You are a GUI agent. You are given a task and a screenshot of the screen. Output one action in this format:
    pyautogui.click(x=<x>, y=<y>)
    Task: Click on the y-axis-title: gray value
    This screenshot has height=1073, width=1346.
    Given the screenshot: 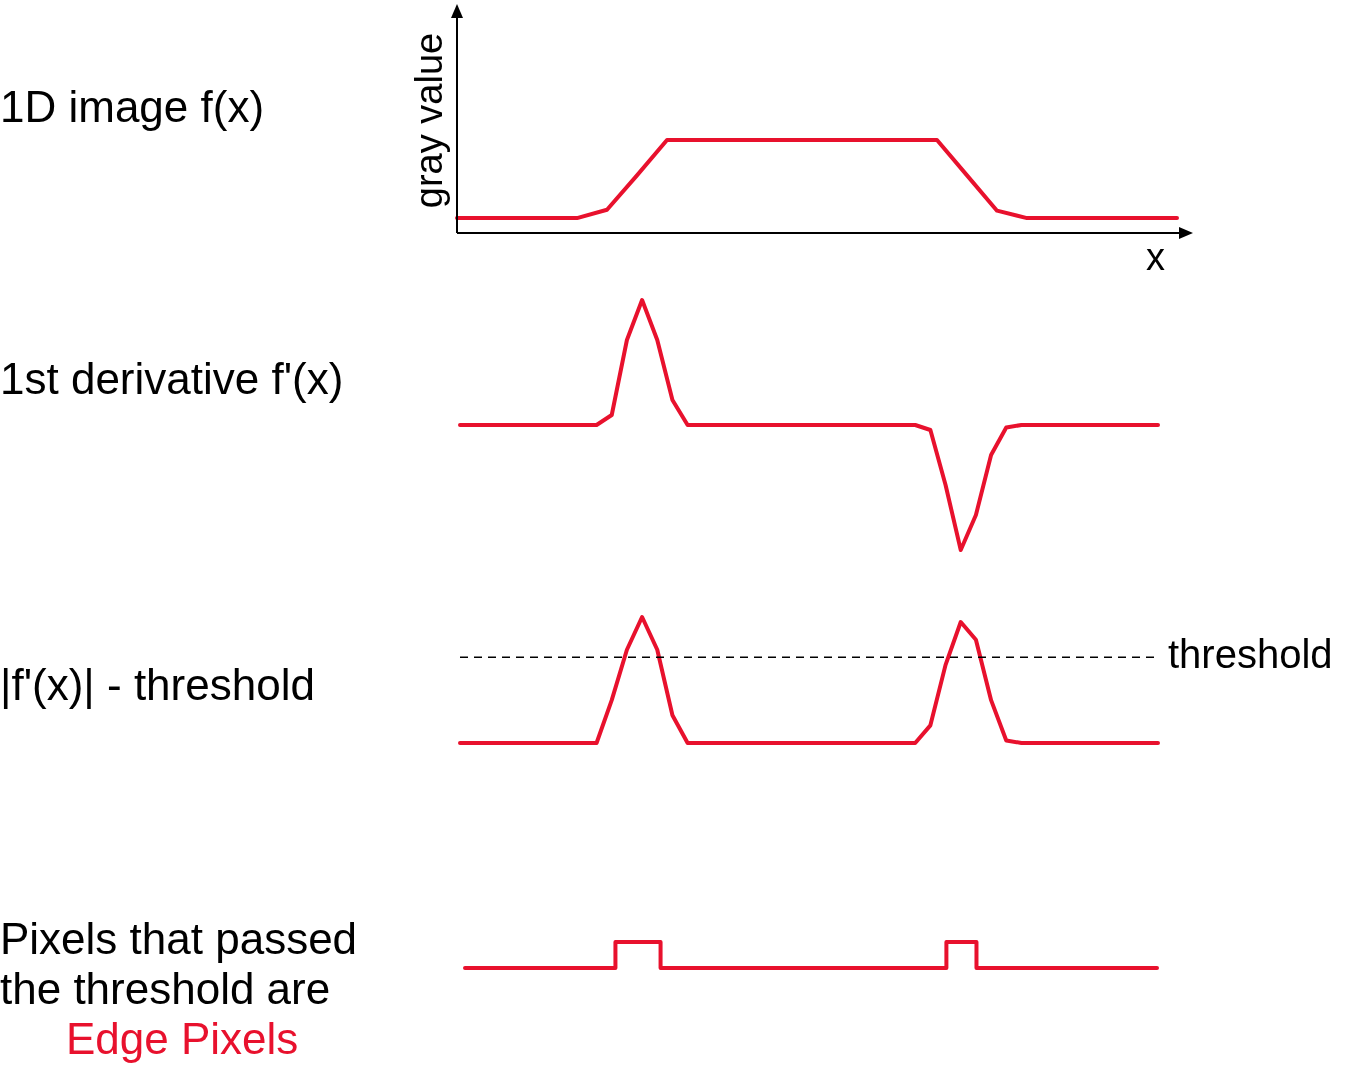 What is the action you would take?
    pyautogui.click(x=429, y=120)
    